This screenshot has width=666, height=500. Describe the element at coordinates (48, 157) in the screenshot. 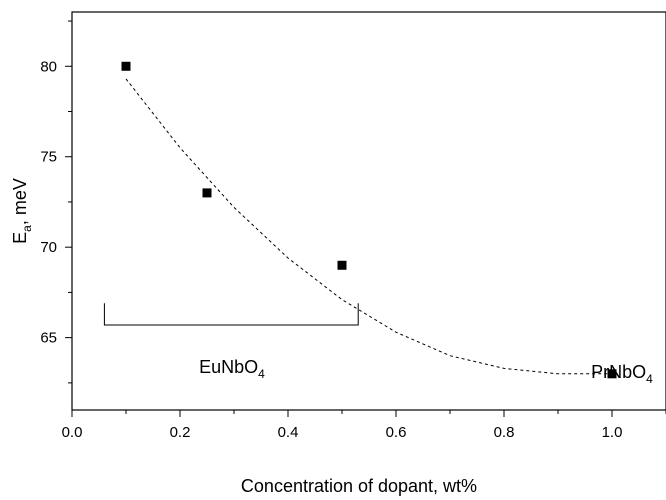

I see `y-tick-label: 75` at that location.